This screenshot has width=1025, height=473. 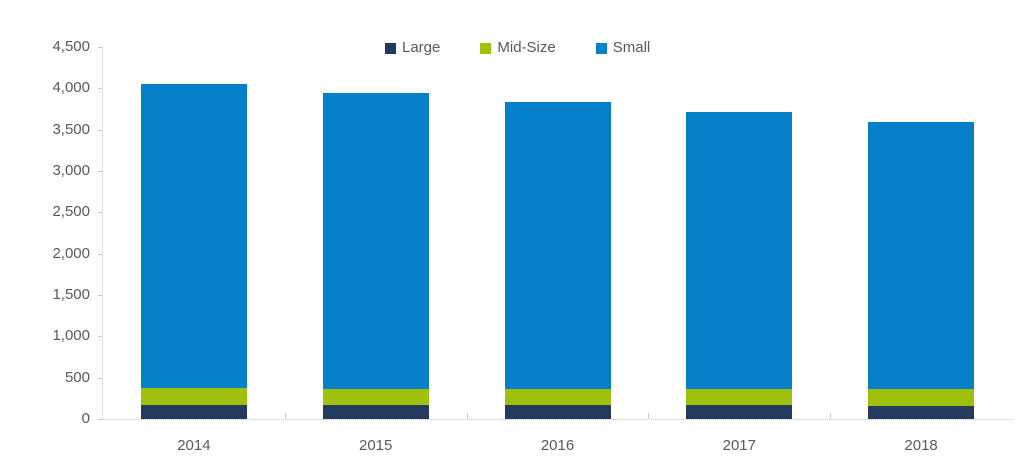 I want to click on x-axis-label-2015: 2015, so click(x=376, y=445).